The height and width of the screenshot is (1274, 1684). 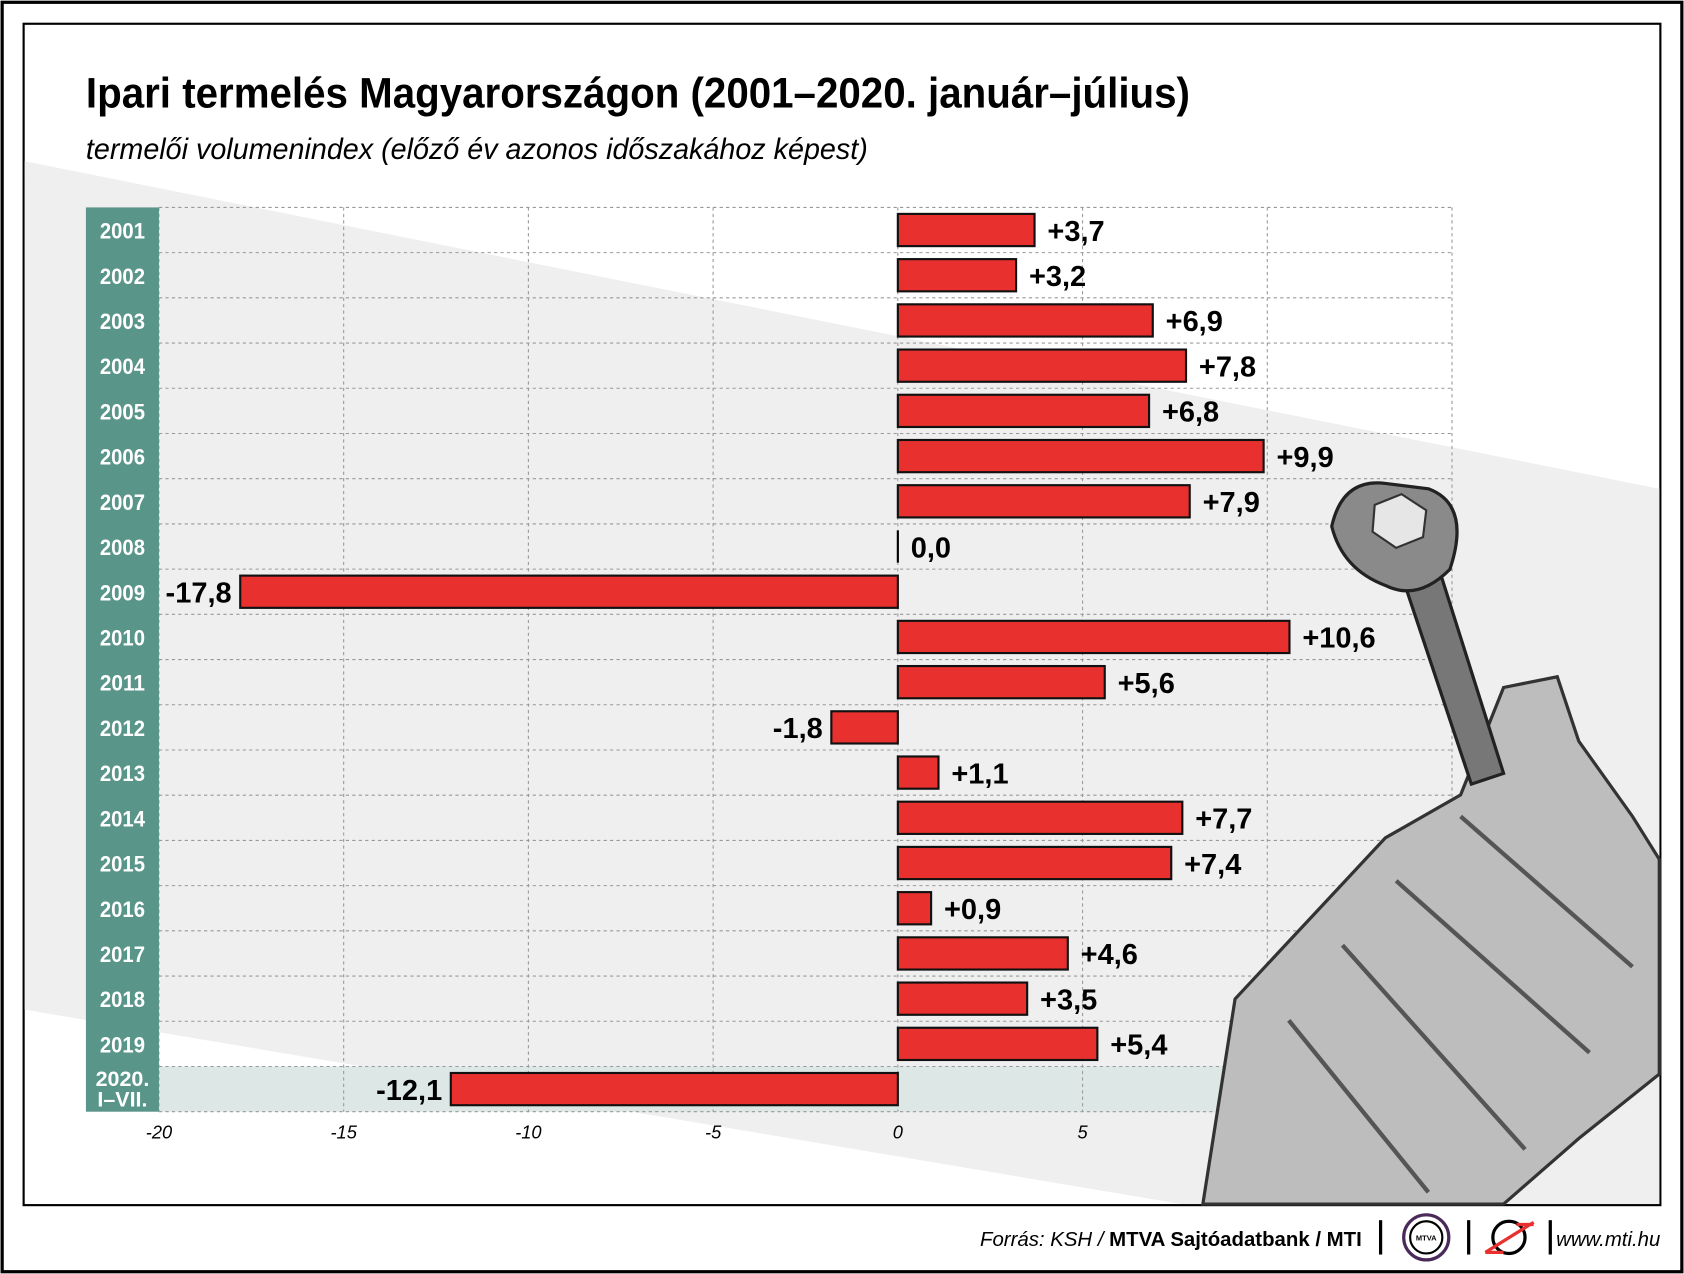 What do you see at coordinates (1194, 322) in the screenshot?
I see `data-label: +6,9` at bounding box center [1194, 322].